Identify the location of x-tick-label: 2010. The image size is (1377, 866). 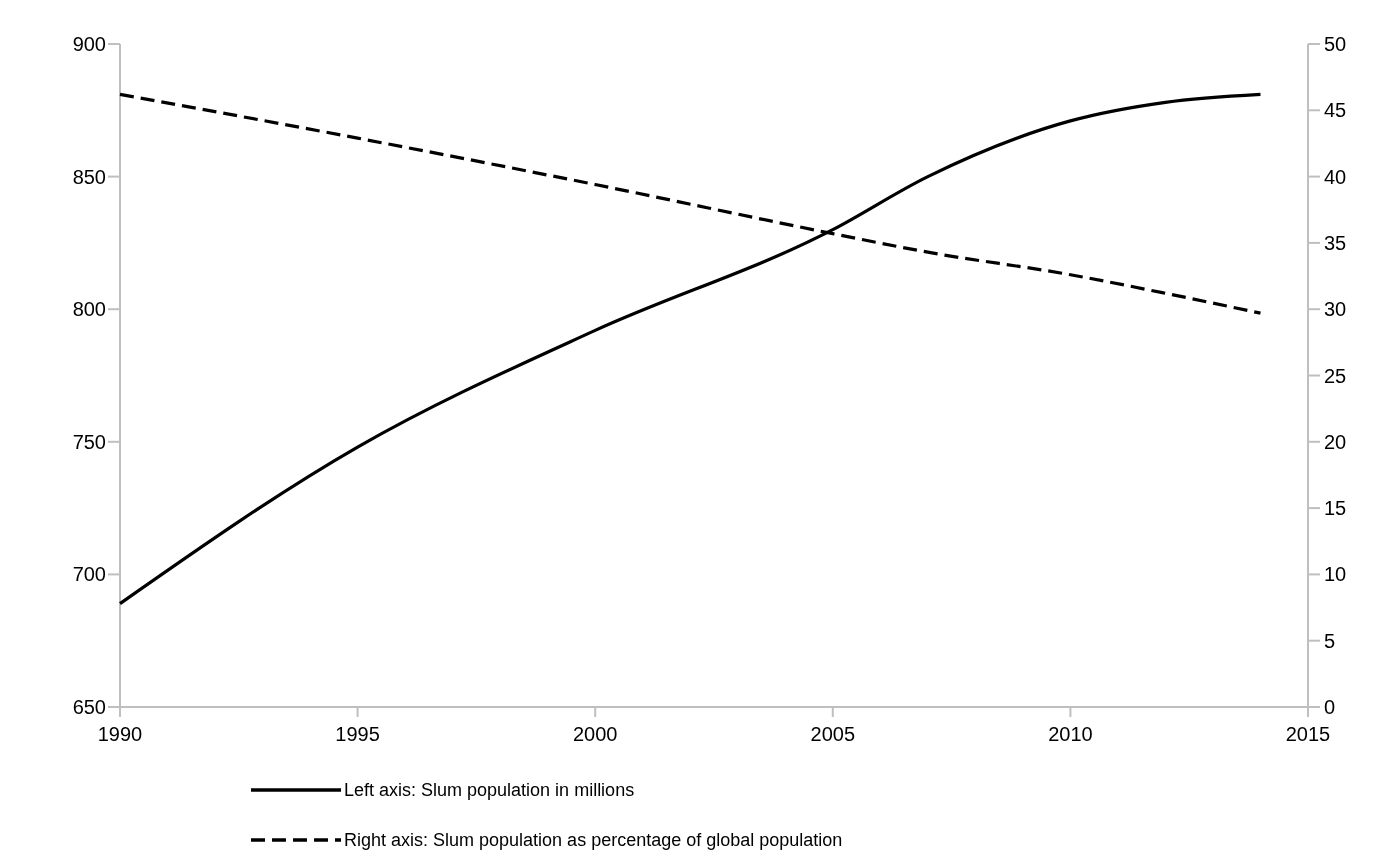
(1070, 734).